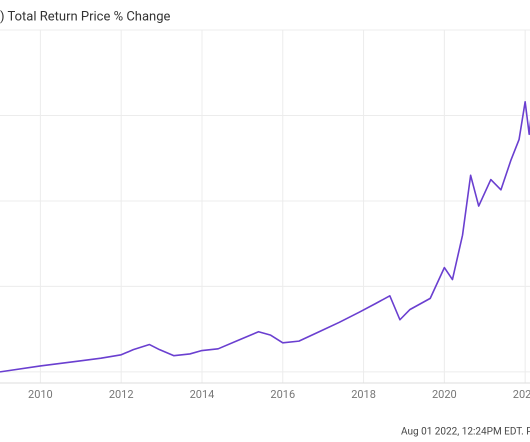 Image resolution: width=530 pixels, height=442 pixels. I want to click on x-tick-label: 2010, so click(40, 394).